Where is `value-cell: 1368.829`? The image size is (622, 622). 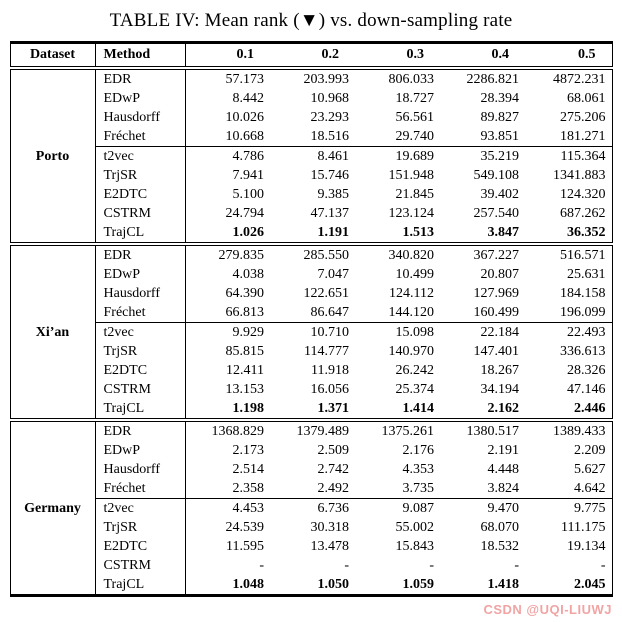 value-cell: 1368.829 is located at coordinates (227, 429).